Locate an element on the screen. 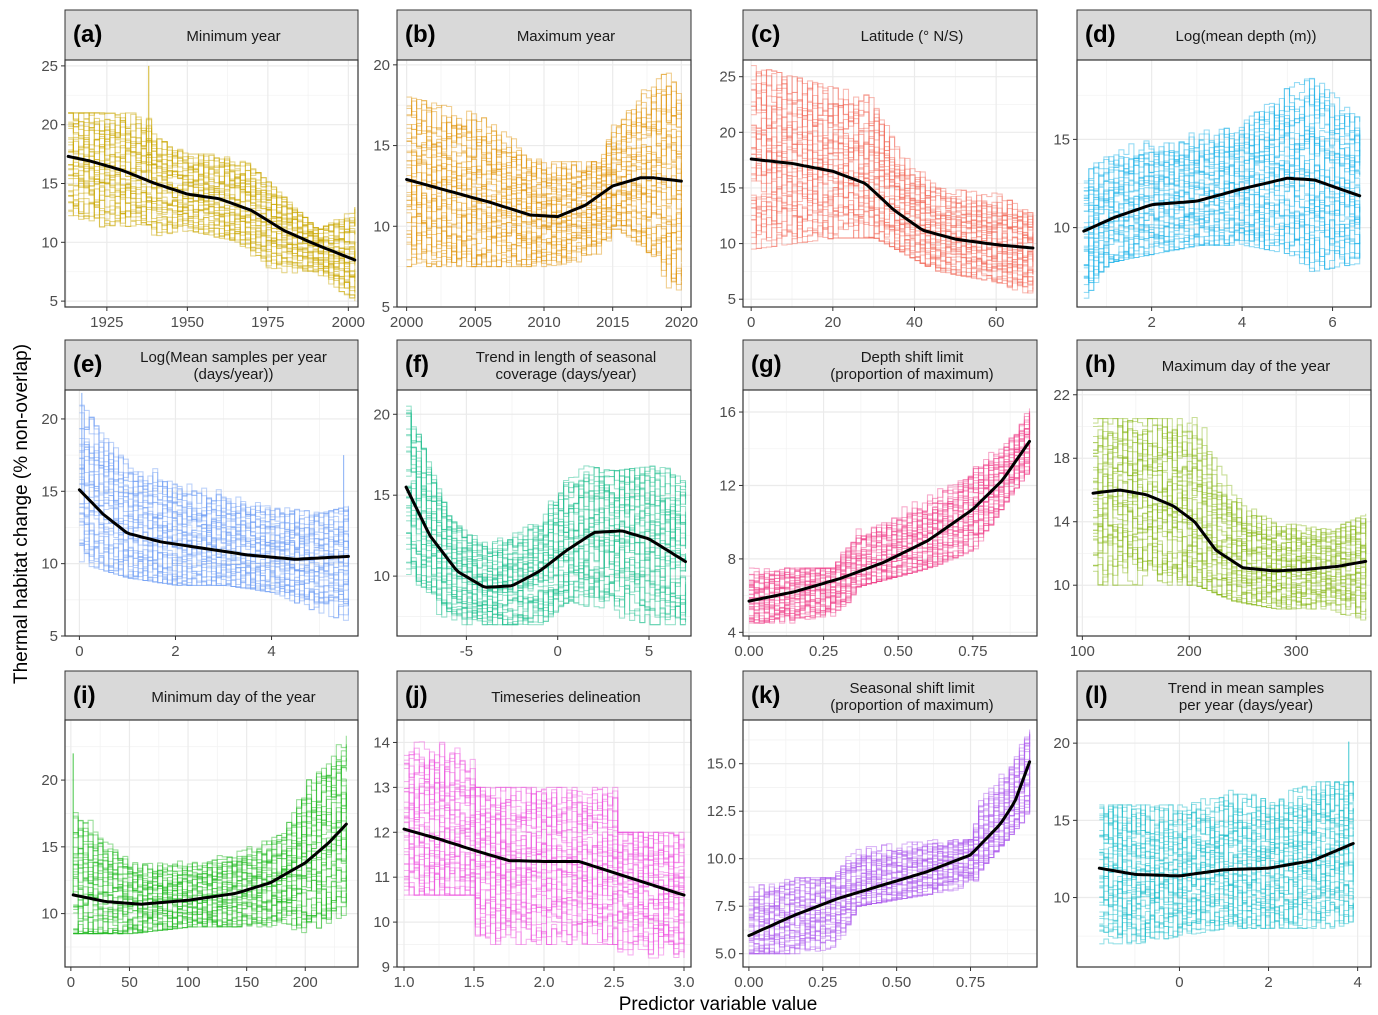 The image size is (1378, 1015). y-tick-label: 25 is located at coordinates (49, 66).